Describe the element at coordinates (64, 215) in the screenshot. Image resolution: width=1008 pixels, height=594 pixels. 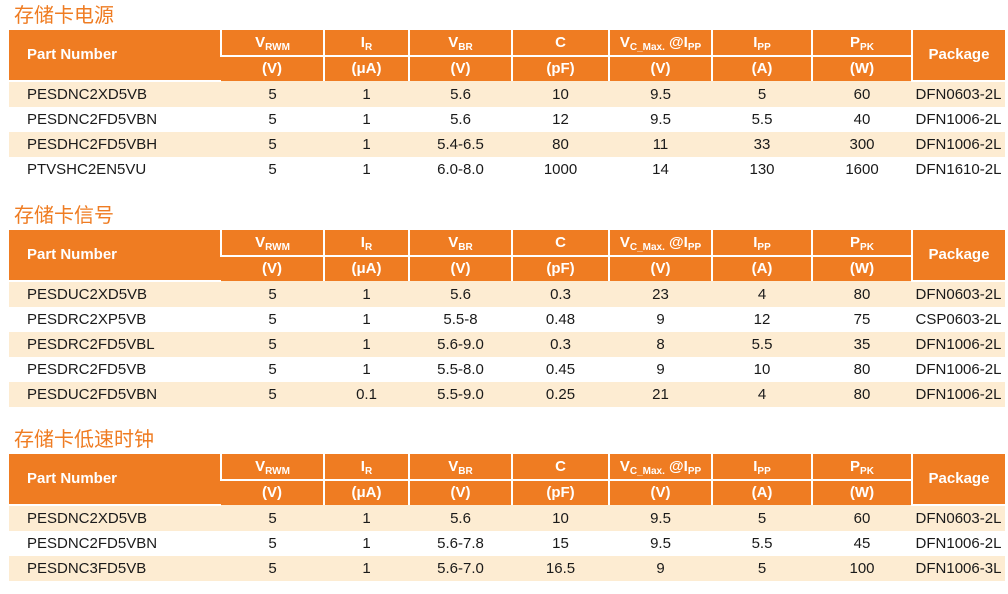
I see `section-title: 存储卡信号` at that location.